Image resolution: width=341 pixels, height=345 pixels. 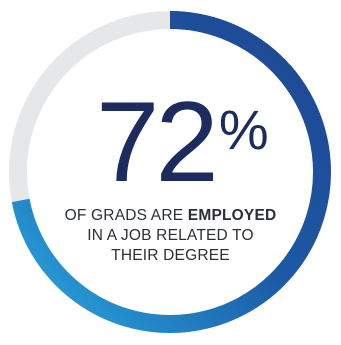 I want to click on percent-sign: %, so click(x=243, y=129).